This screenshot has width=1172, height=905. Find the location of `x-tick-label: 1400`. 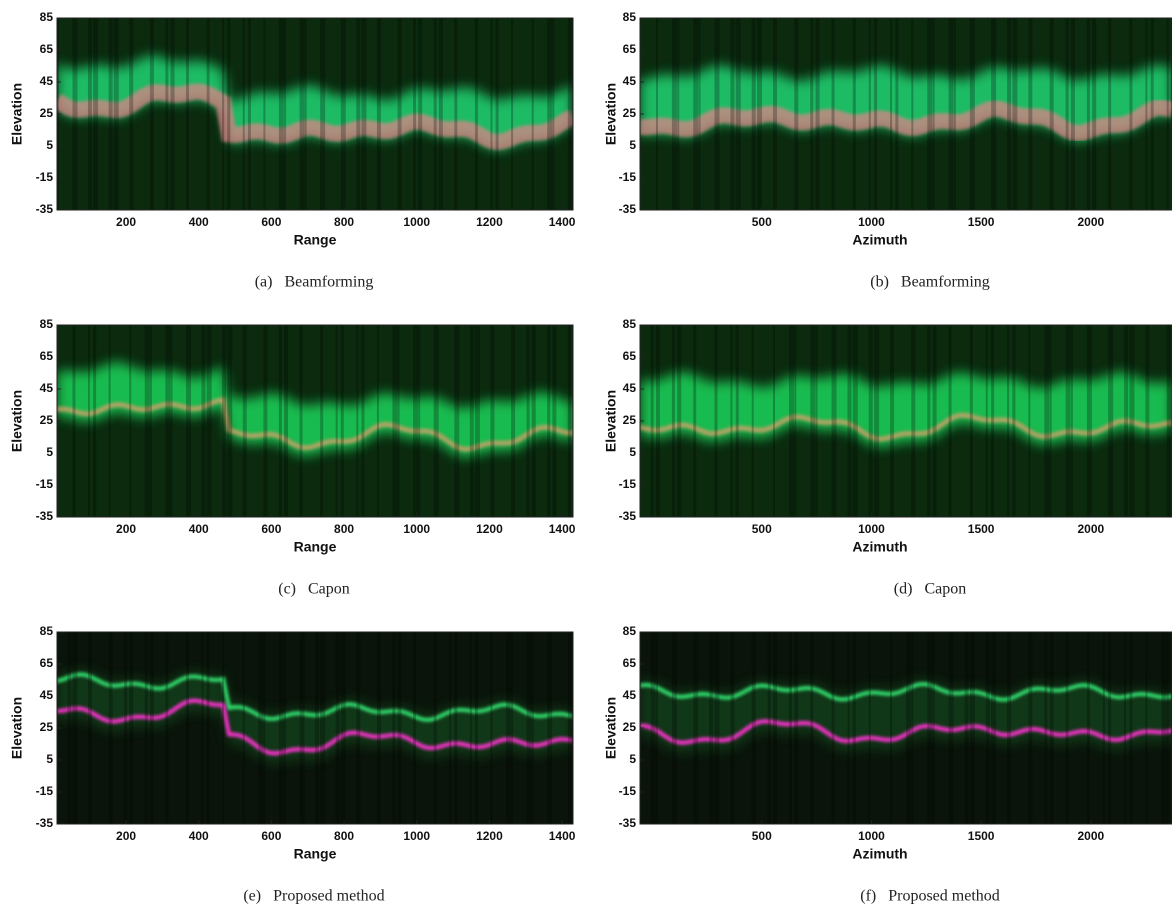

x-tick-label: 1400 is located at coordinates (562, 529).